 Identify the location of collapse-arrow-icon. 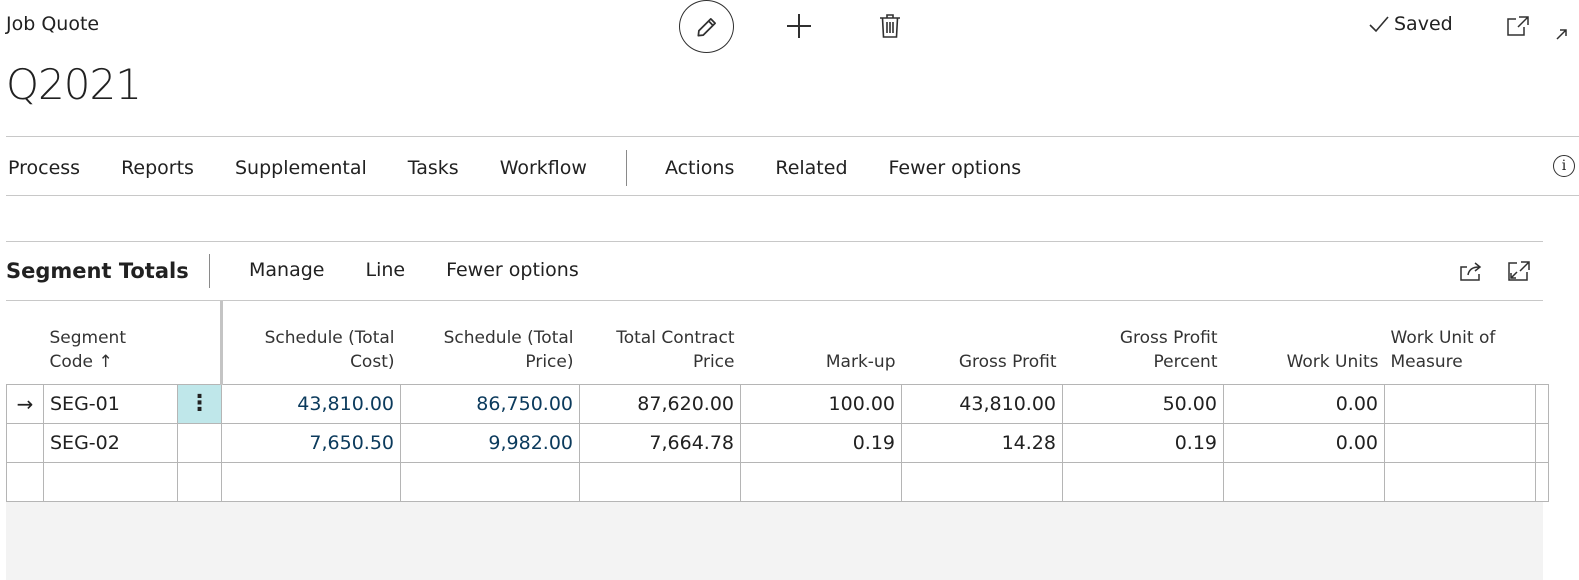
(1561, 34).